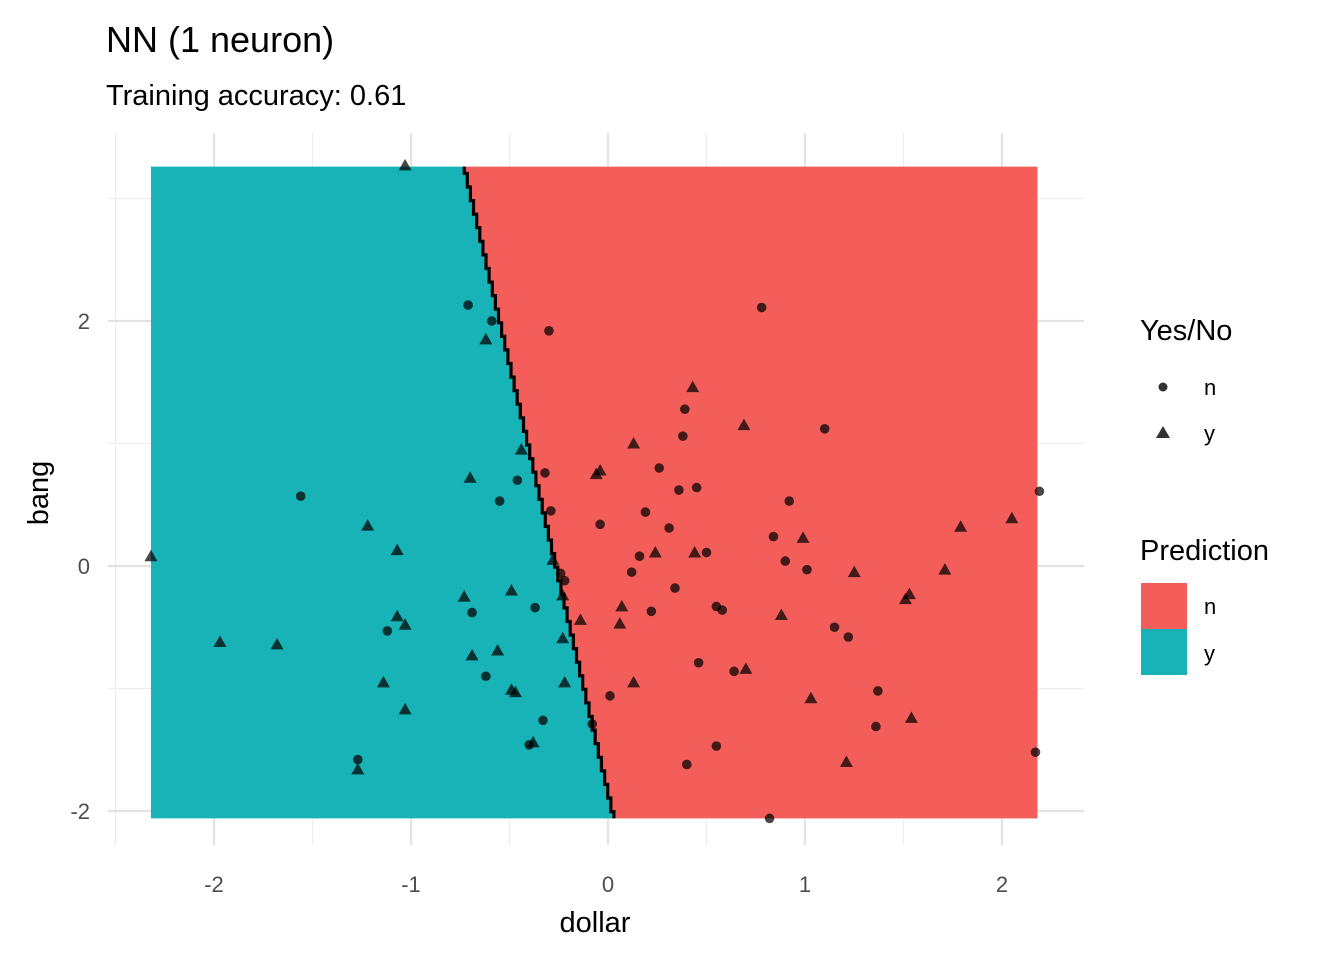 This screenshot has width=1344, height=960. Describe the element at coordinates (220, 39) in the screenshot. I see `chart-title: NN (1 neuron)` at that location.